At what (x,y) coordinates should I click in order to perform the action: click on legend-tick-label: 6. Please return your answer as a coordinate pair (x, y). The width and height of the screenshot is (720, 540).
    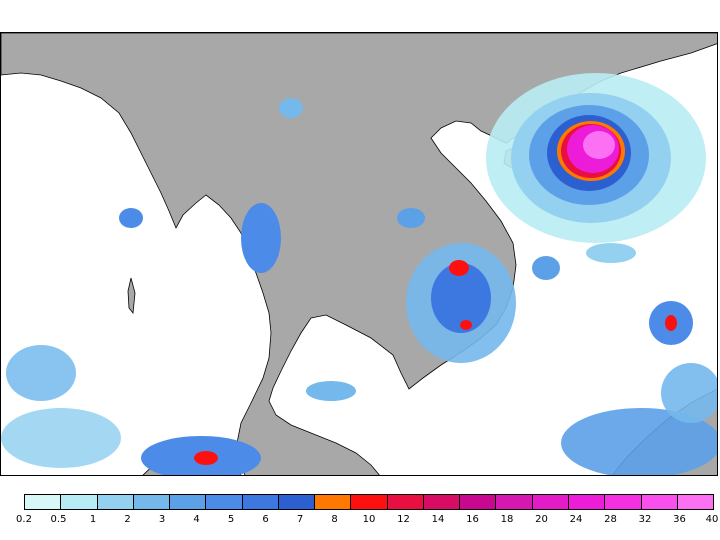
    Looking at the image, I should click on (265, 519).